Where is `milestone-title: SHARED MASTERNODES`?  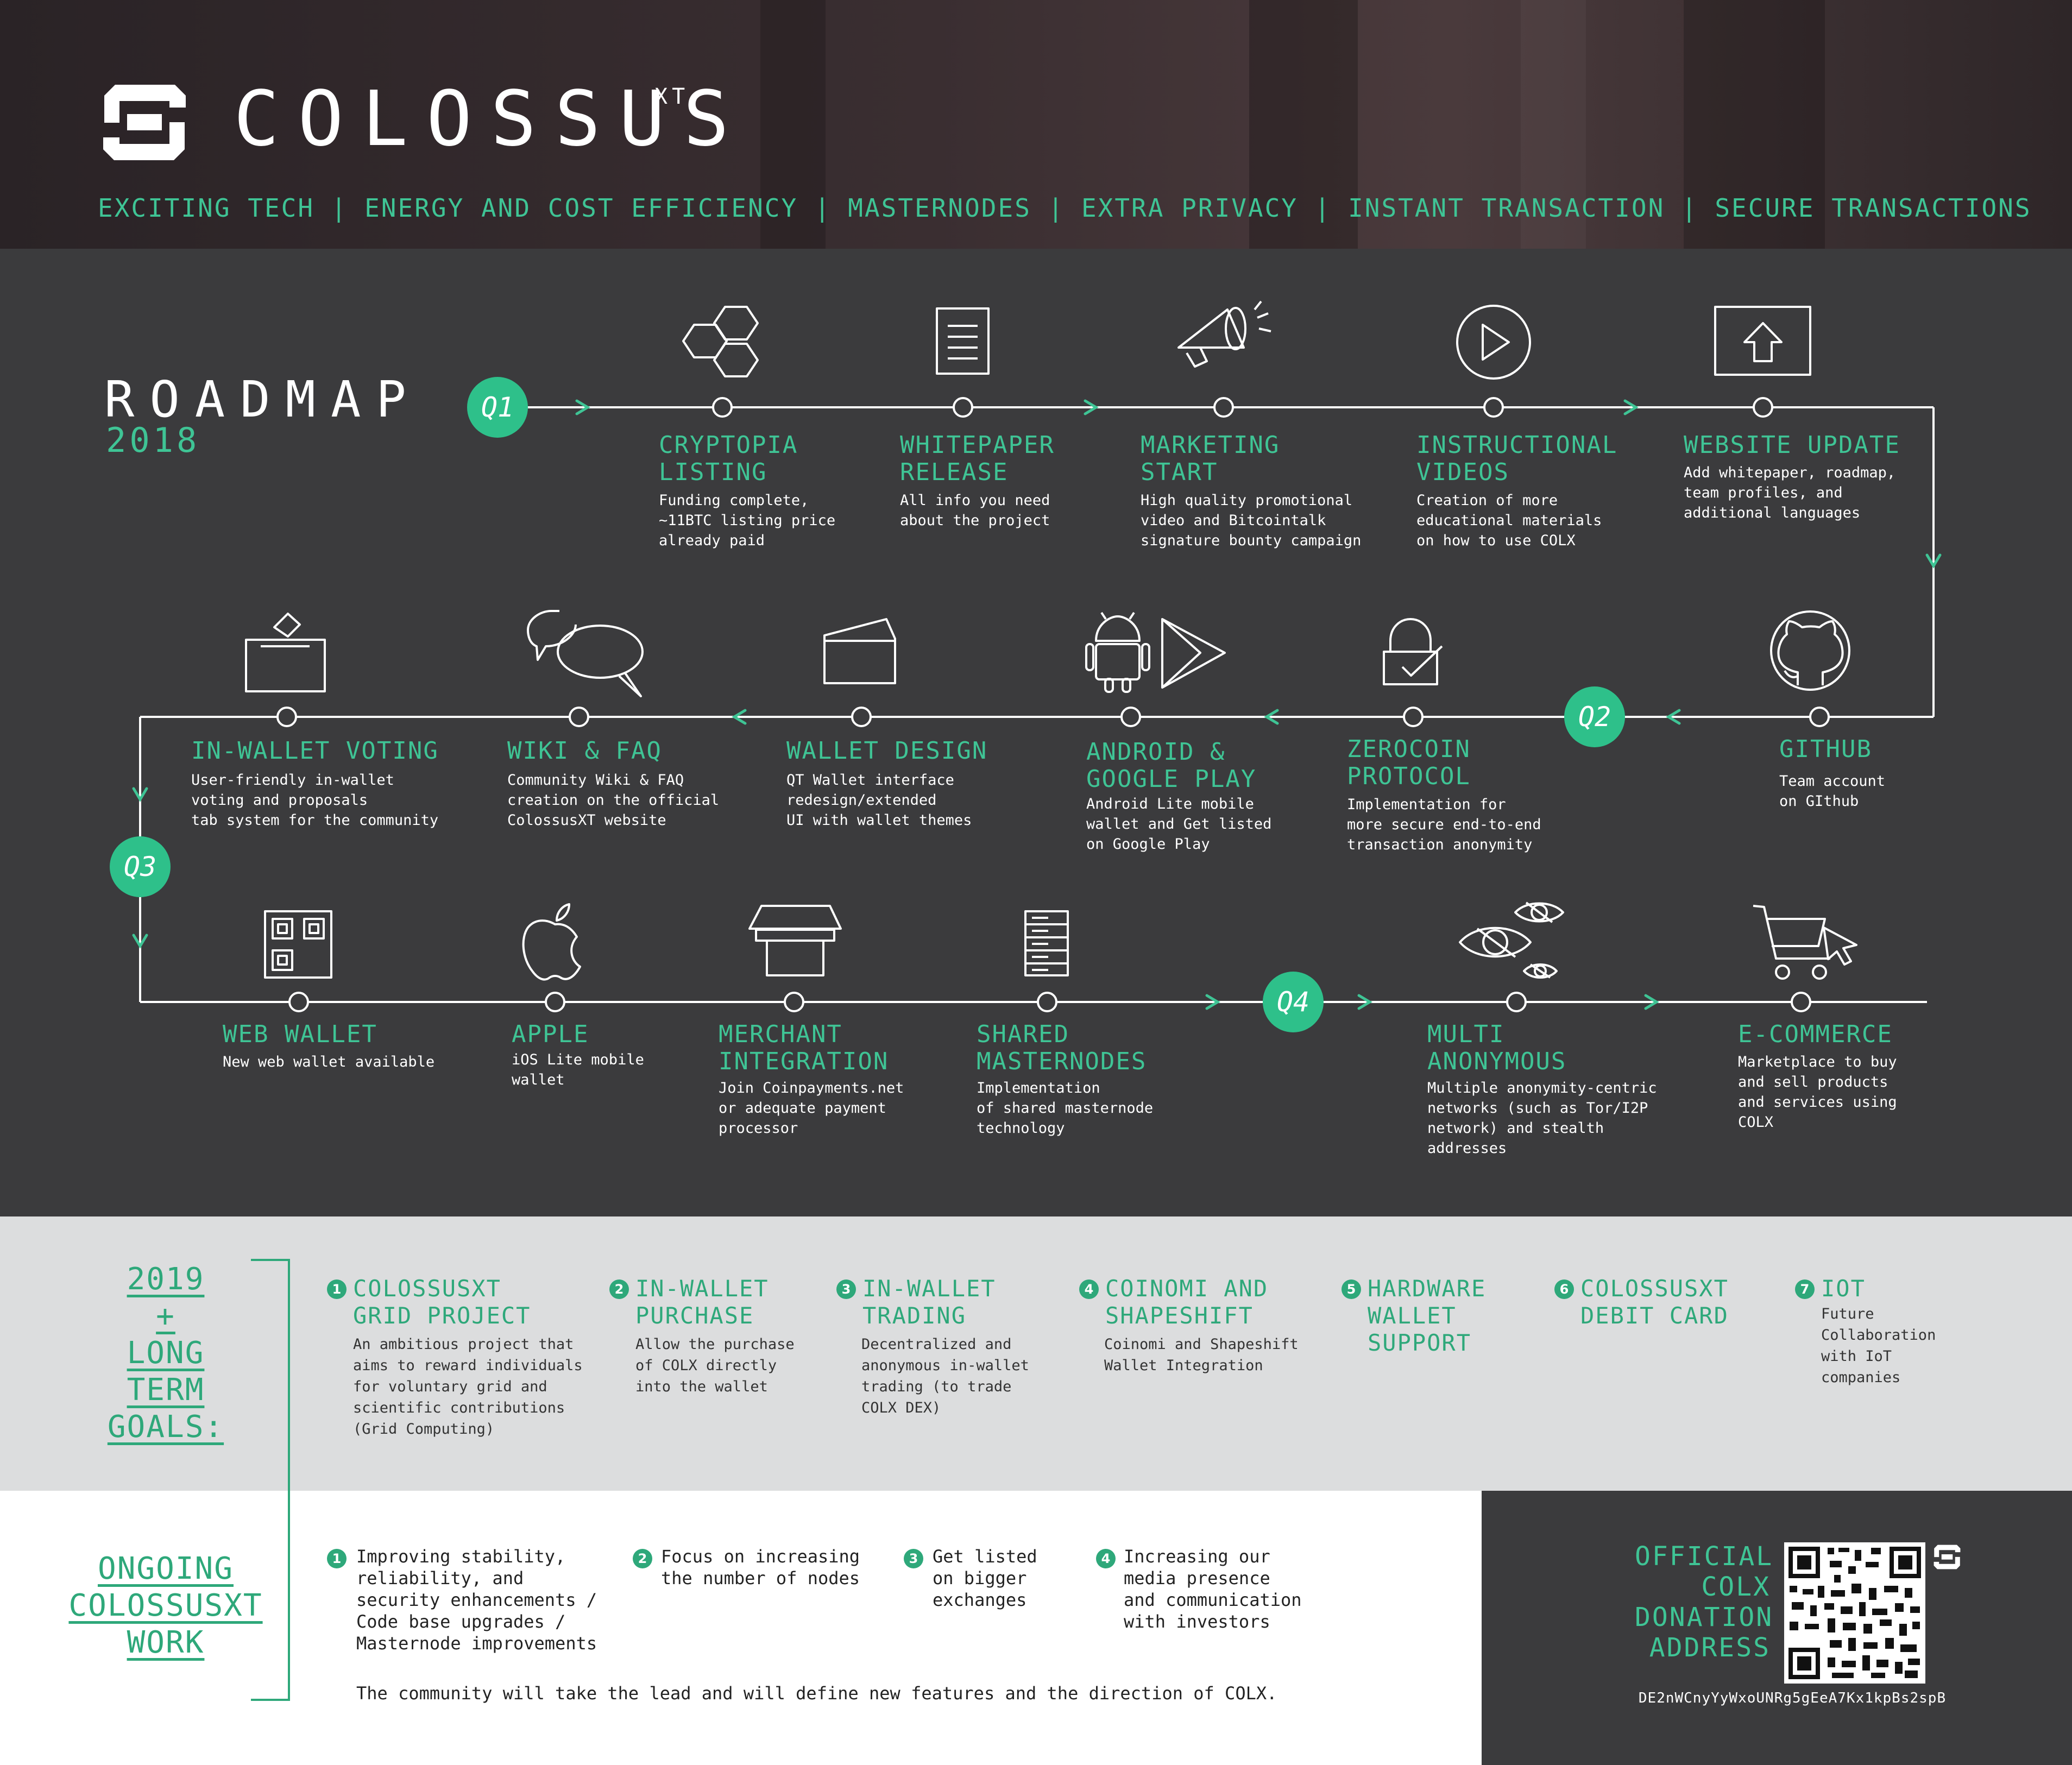 milestone-title: SHARED MASTERNODES is located at coordinates (1062, 1048).